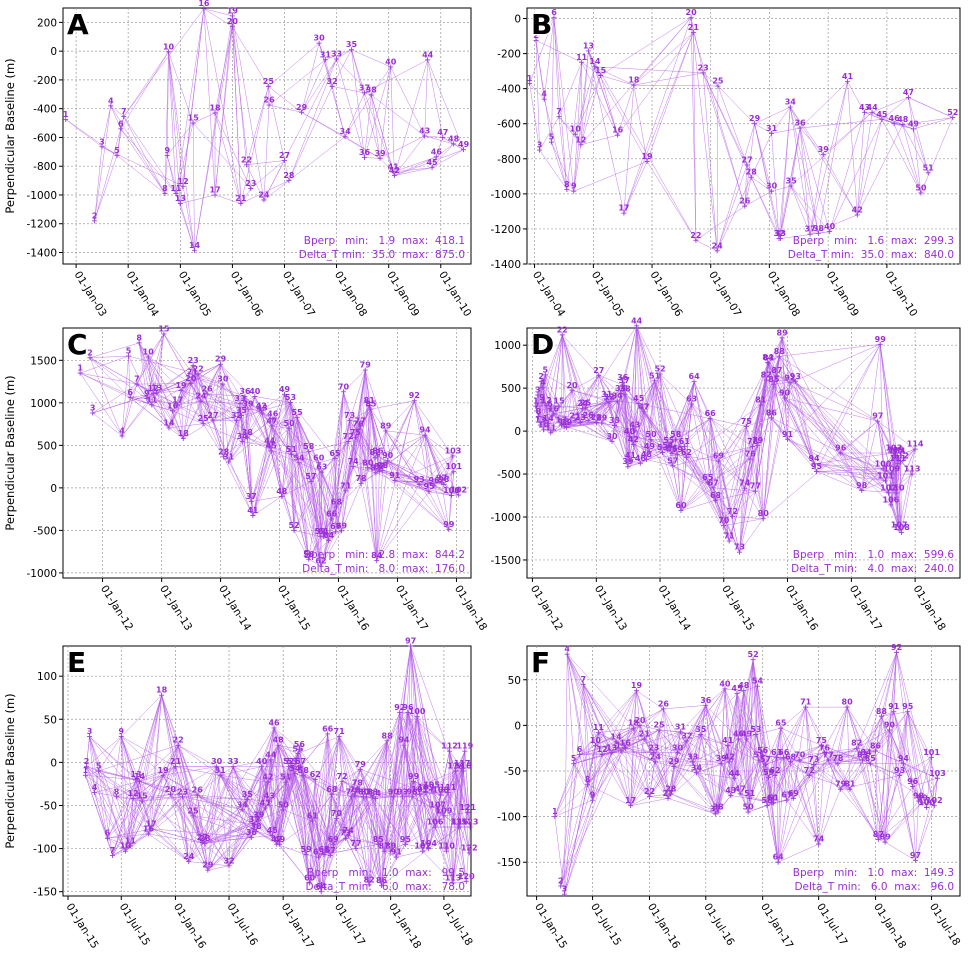  I want to click on acquisition-label: 60, so click(319, 457).